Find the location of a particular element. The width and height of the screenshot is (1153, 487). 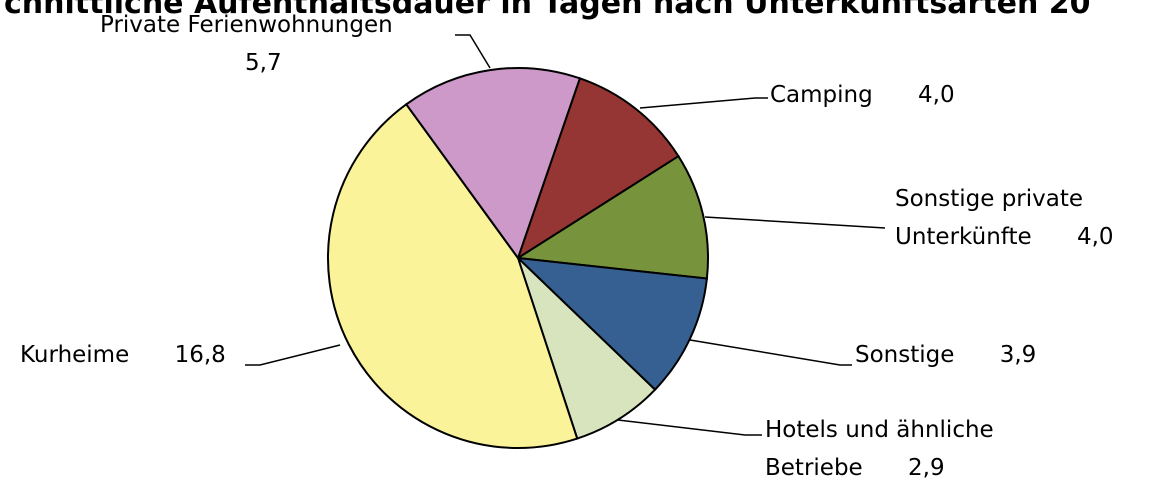

slice-label: Kurheime 16,8 is located at coordinates (170, 355).